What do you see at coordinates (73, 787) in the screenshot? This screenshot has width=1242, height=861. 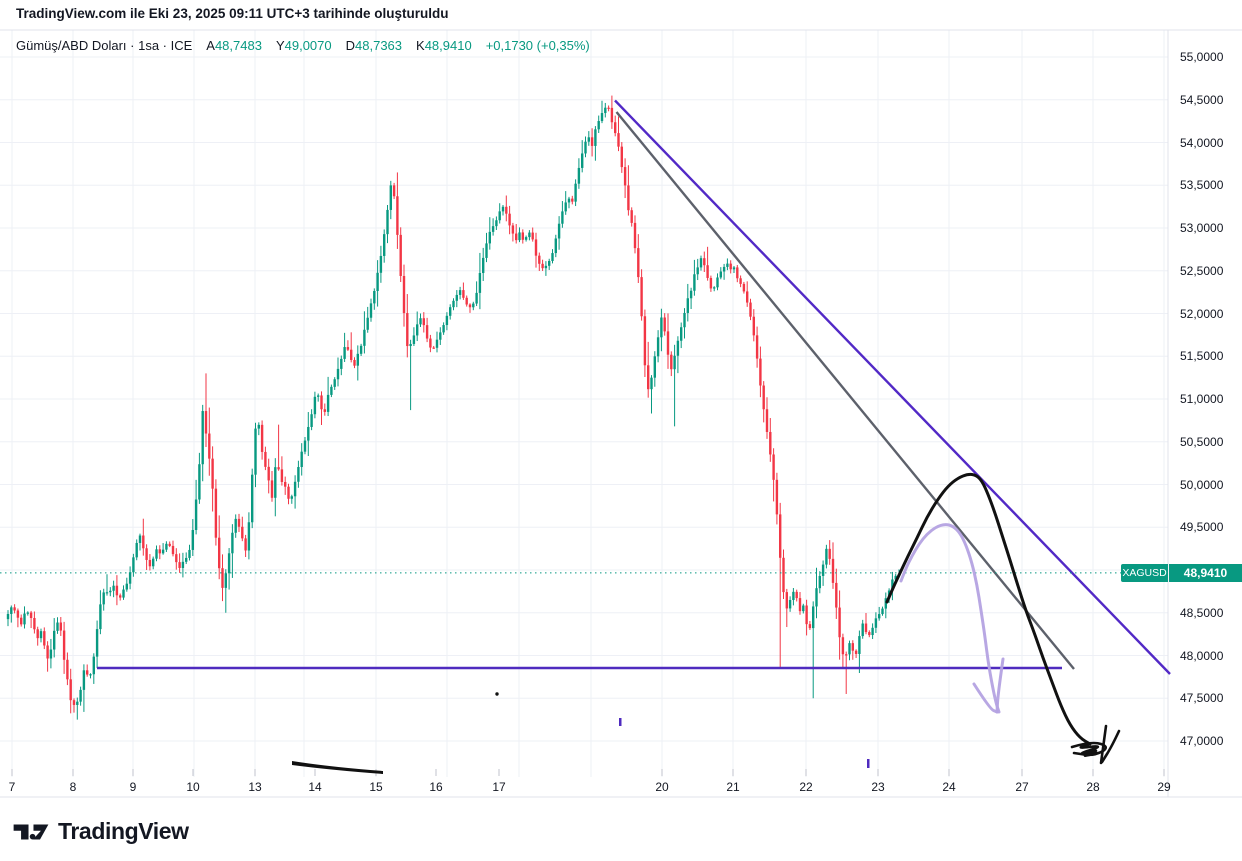 I see `time-tick-label: 8` at bounding box center [73, 787].